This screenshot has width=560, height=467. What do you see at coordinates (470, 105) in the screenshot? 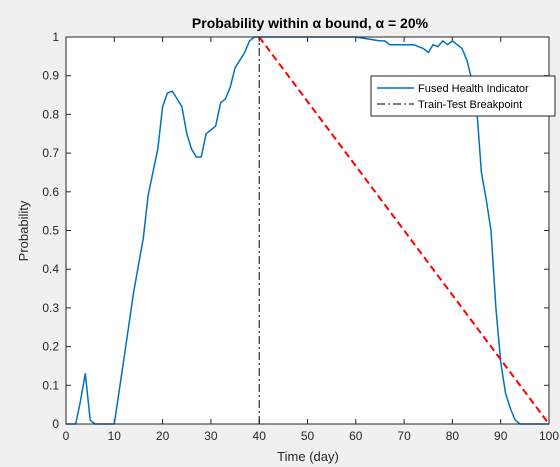
I see `legend-label: Train-Test Breakpoint` at bounding box center [470, 105].